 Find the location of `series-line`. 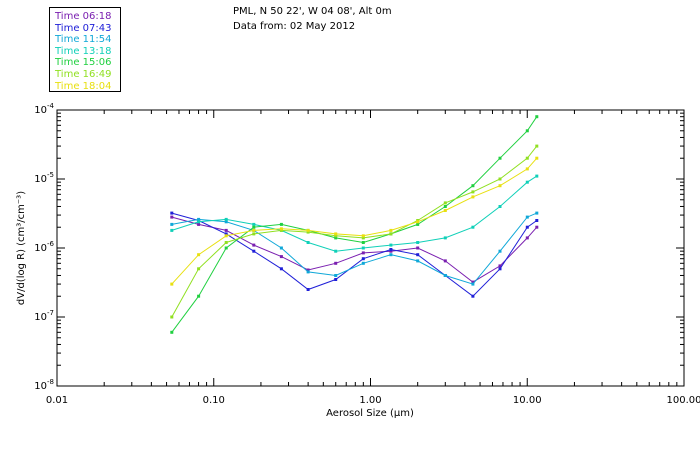

series-line is located at coordinates (354, 254).